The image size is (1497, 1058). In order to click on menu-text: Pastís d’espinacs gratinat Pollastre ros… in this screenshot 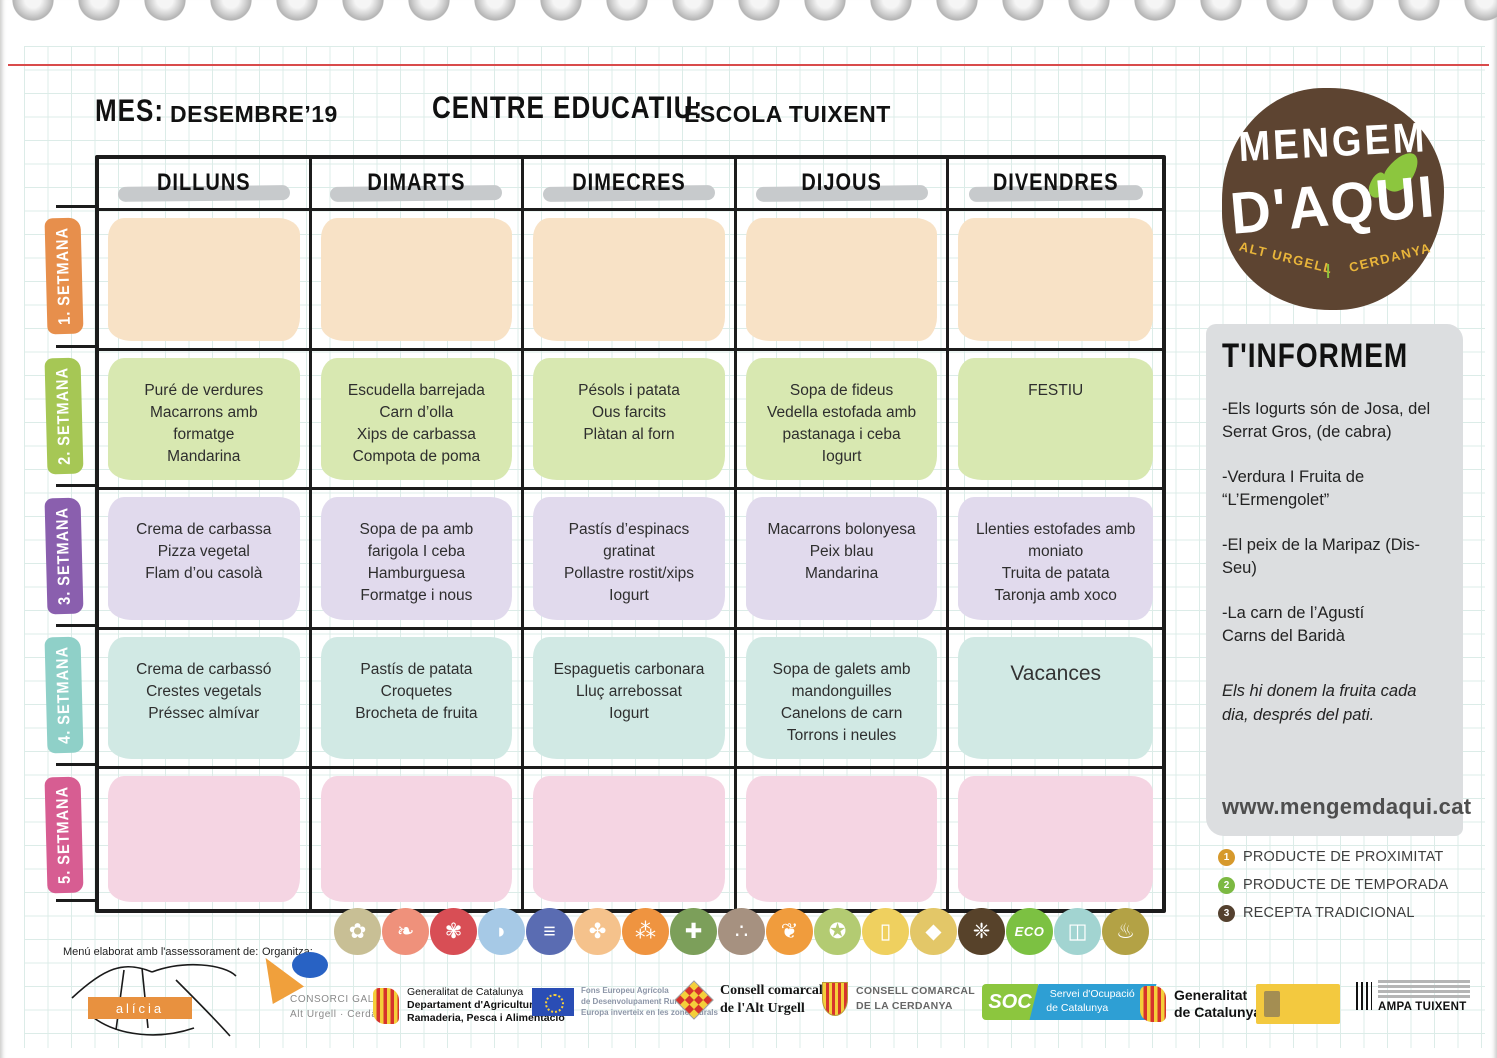, I will do `click(629, 563)`.